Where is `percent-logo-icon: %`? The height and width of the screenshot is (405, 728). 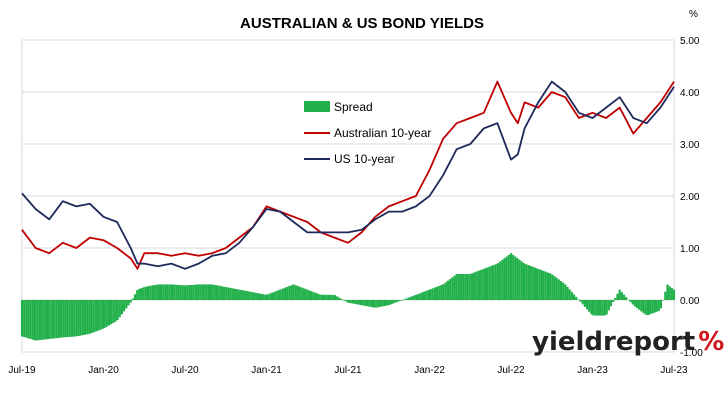 percent-logo-icon: % is located at coordinates (711, 342).